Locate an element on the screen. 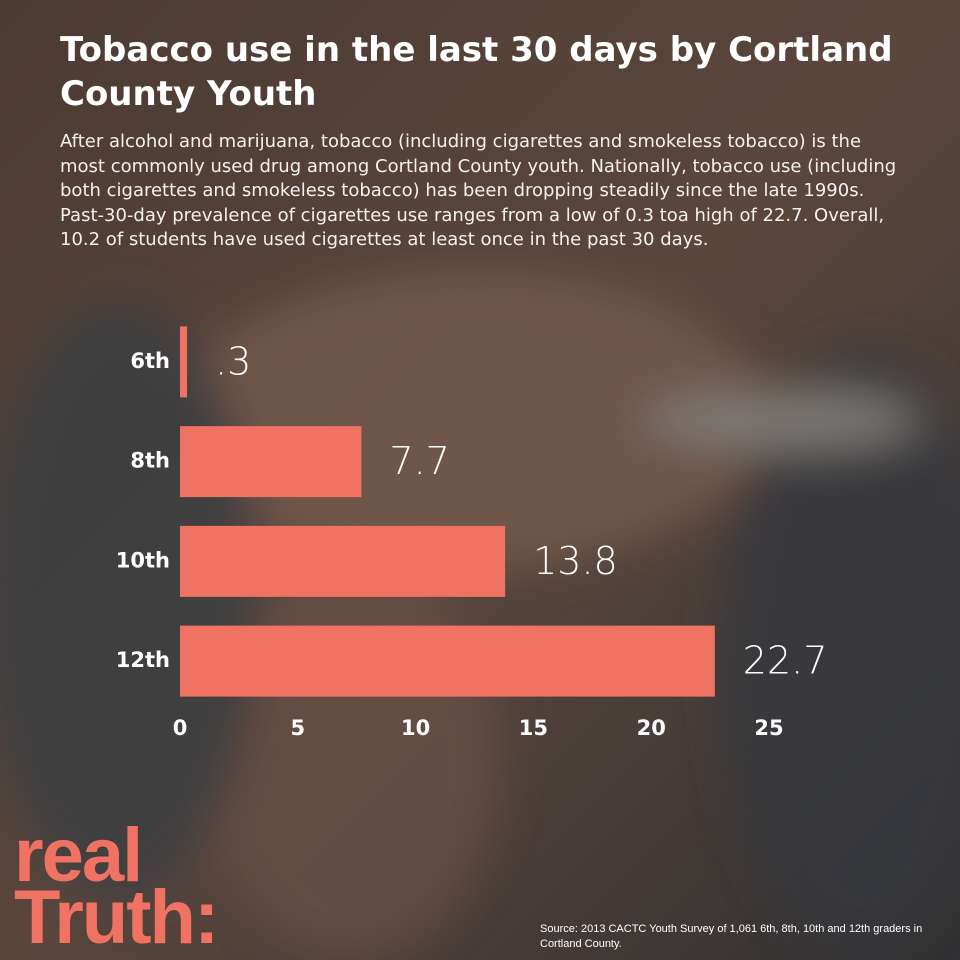  y-tick-label: 8th is located at coordinates (150, 461).